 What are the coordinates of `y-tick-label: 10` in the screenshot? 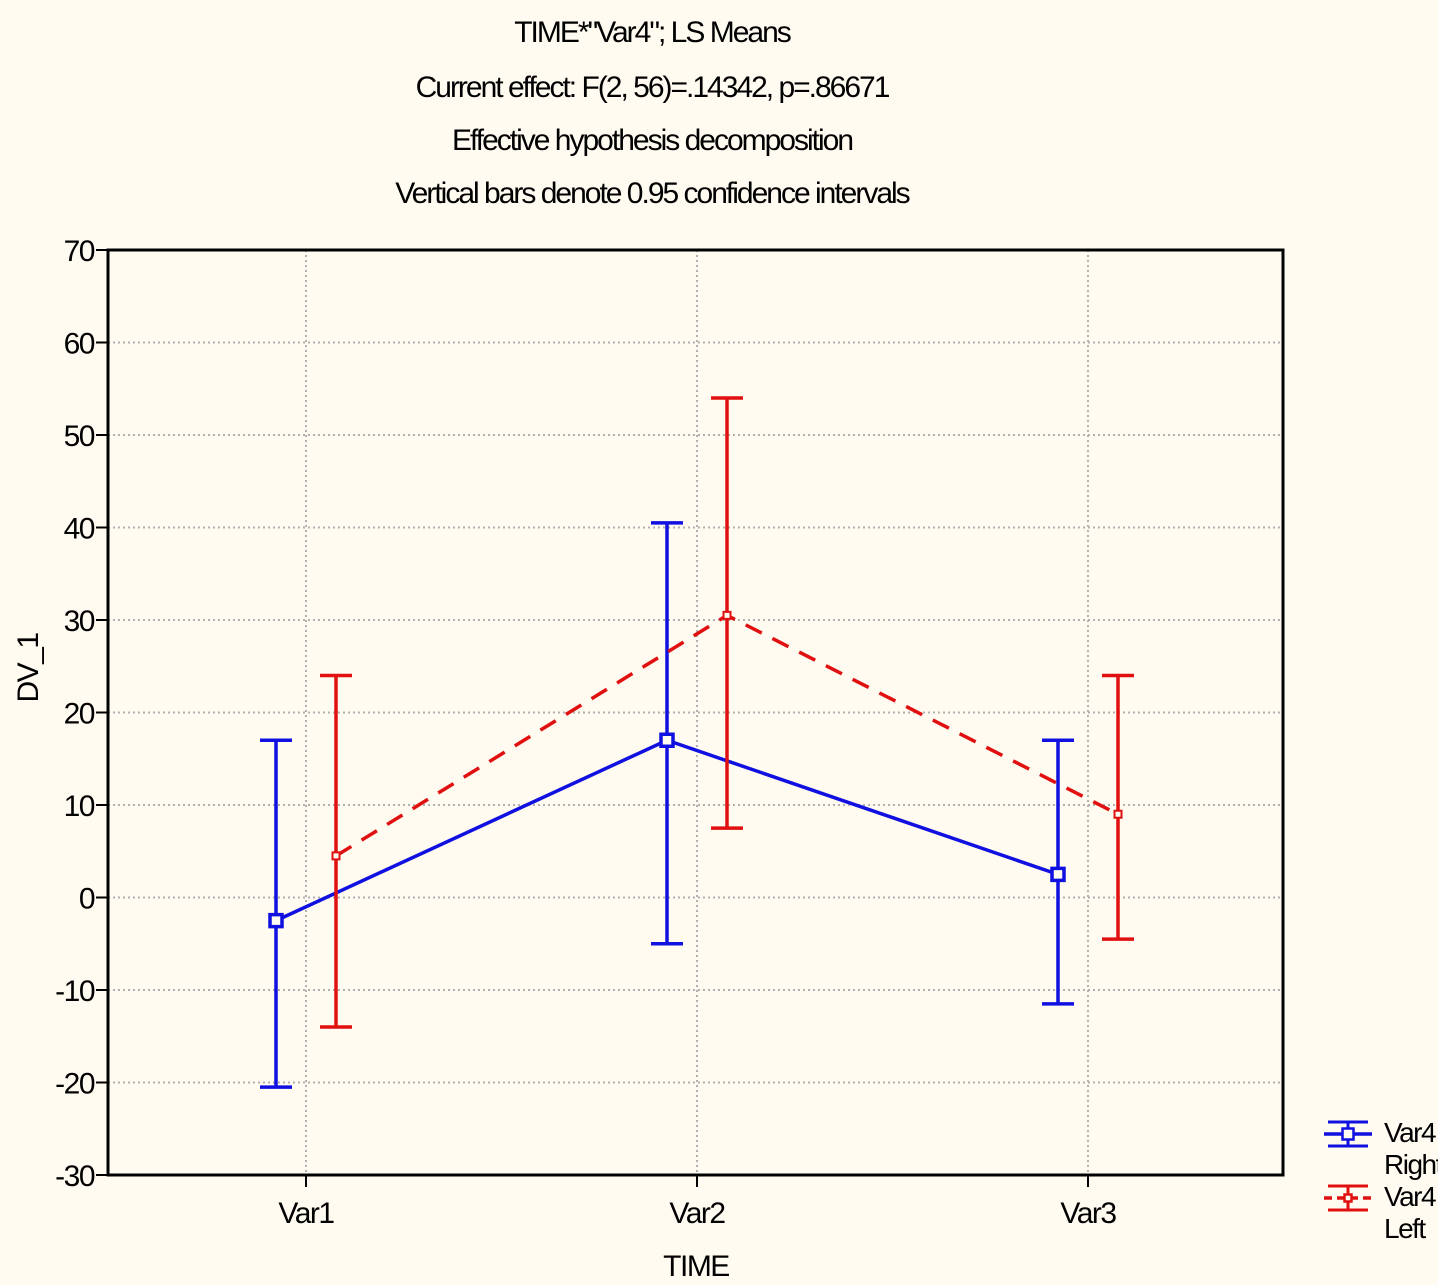 It's located at (79, 806).